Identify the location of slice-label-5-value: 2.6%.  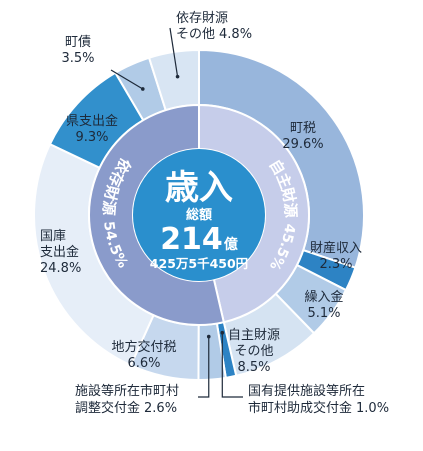
(160, 408).